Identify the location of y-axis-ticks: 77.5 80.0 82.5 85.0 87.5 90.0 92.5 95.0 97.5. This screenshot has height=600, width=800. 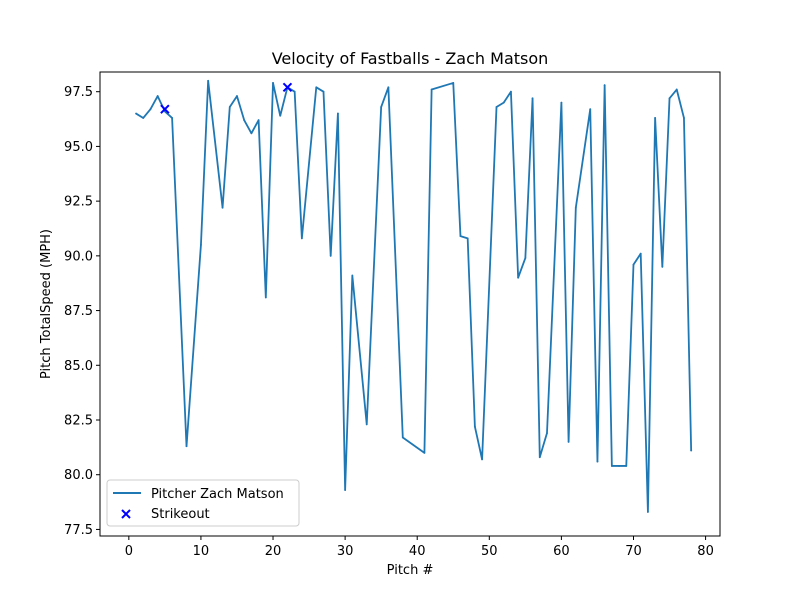
(82, 311).